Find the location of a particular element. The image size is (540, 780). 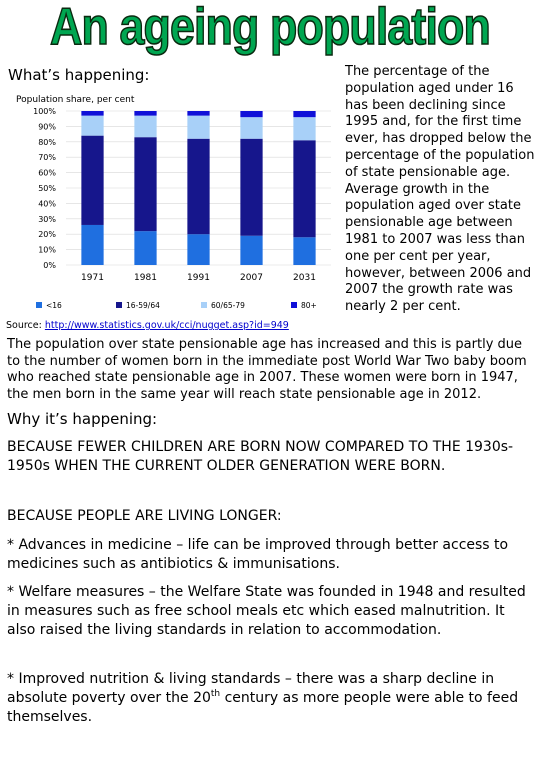

chart-x-tick-label: 2031 is located at coordinates (304, 278).